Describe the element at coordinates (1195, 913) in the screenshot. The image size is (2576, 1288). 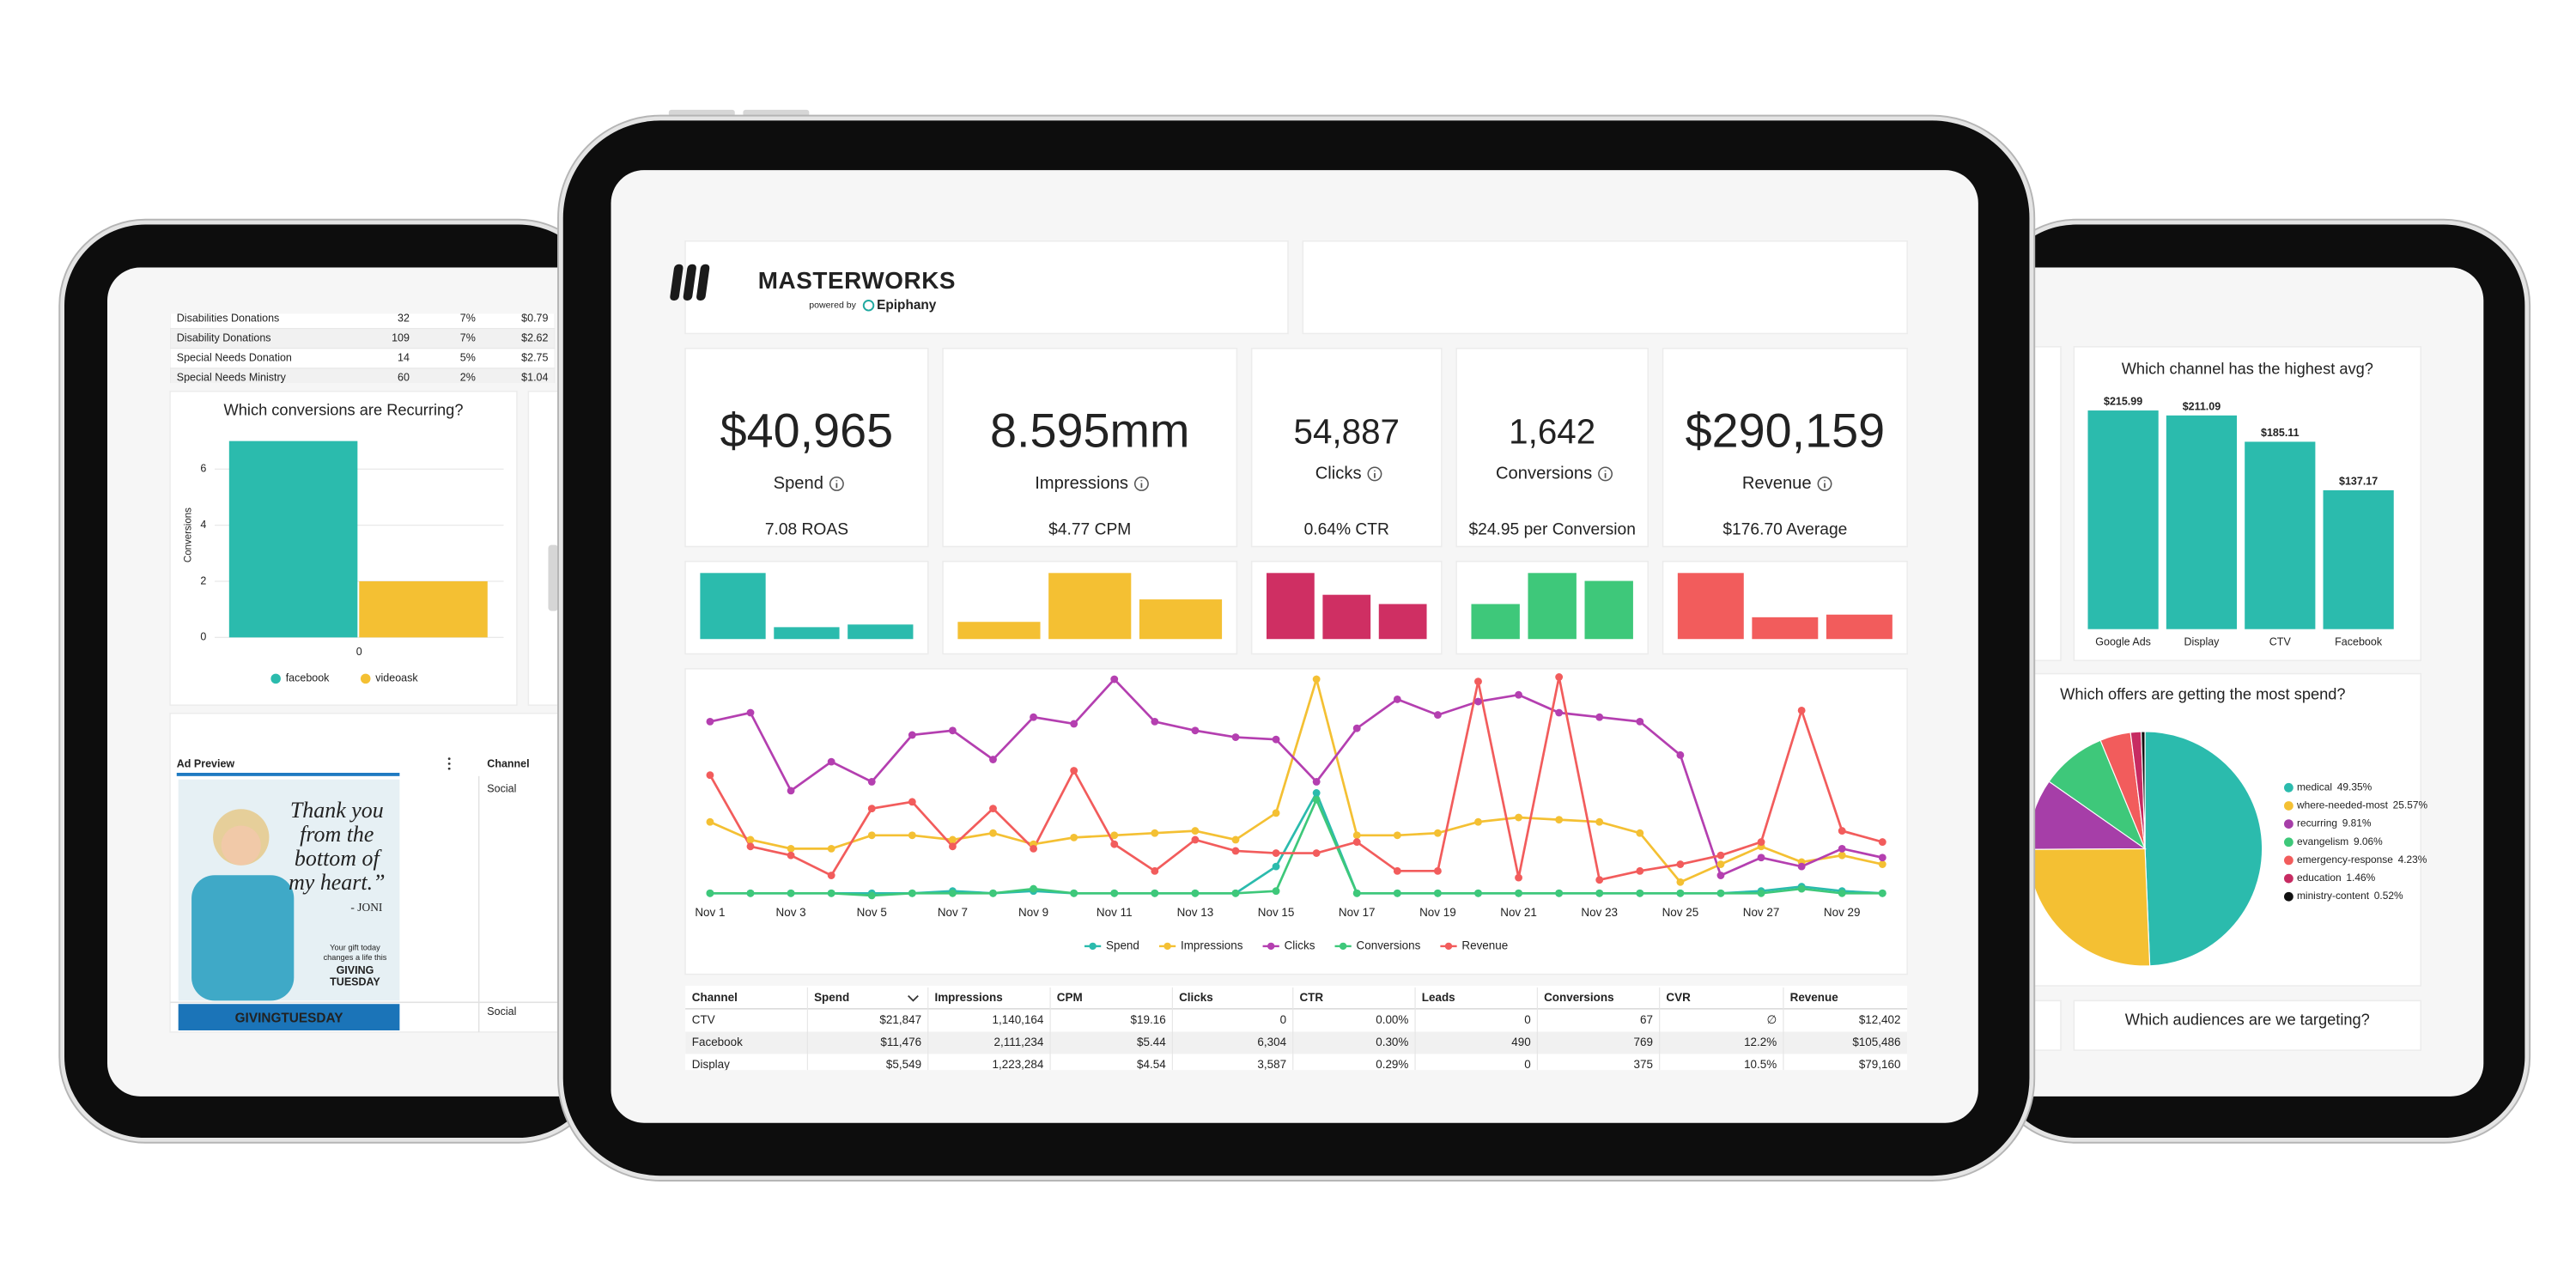
I see `x-tick-label: Nov 13` at that location.